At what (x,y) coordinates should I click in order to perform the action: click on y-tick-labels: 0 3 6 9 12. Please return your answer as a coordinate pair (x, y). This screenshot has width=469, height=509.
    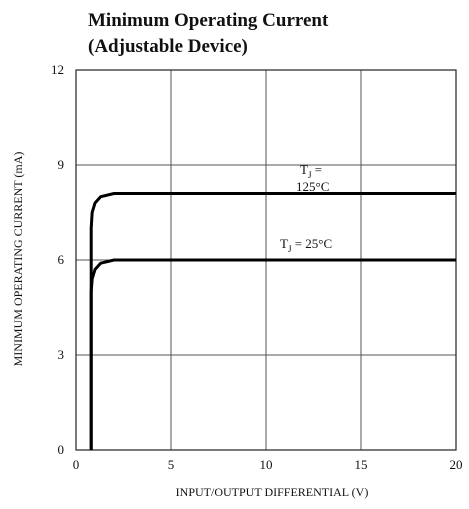
    Looking at the image, I should click on (58, 259).